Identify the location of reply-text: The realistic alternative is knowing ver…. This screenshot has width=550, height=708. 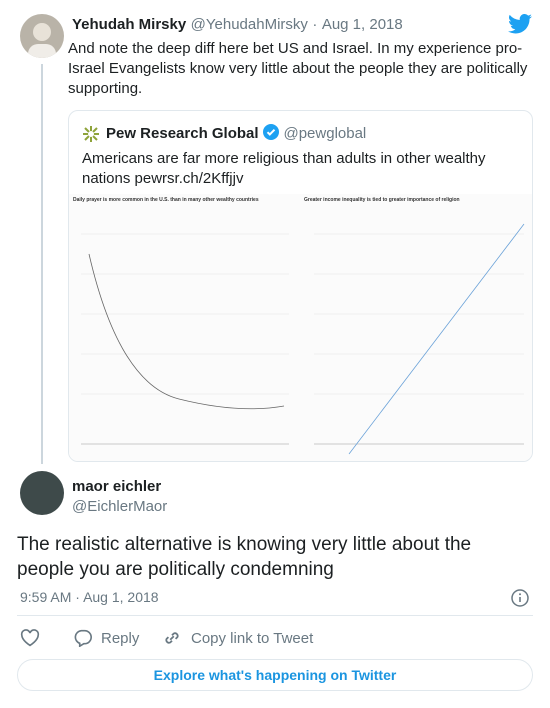
(244, 557).